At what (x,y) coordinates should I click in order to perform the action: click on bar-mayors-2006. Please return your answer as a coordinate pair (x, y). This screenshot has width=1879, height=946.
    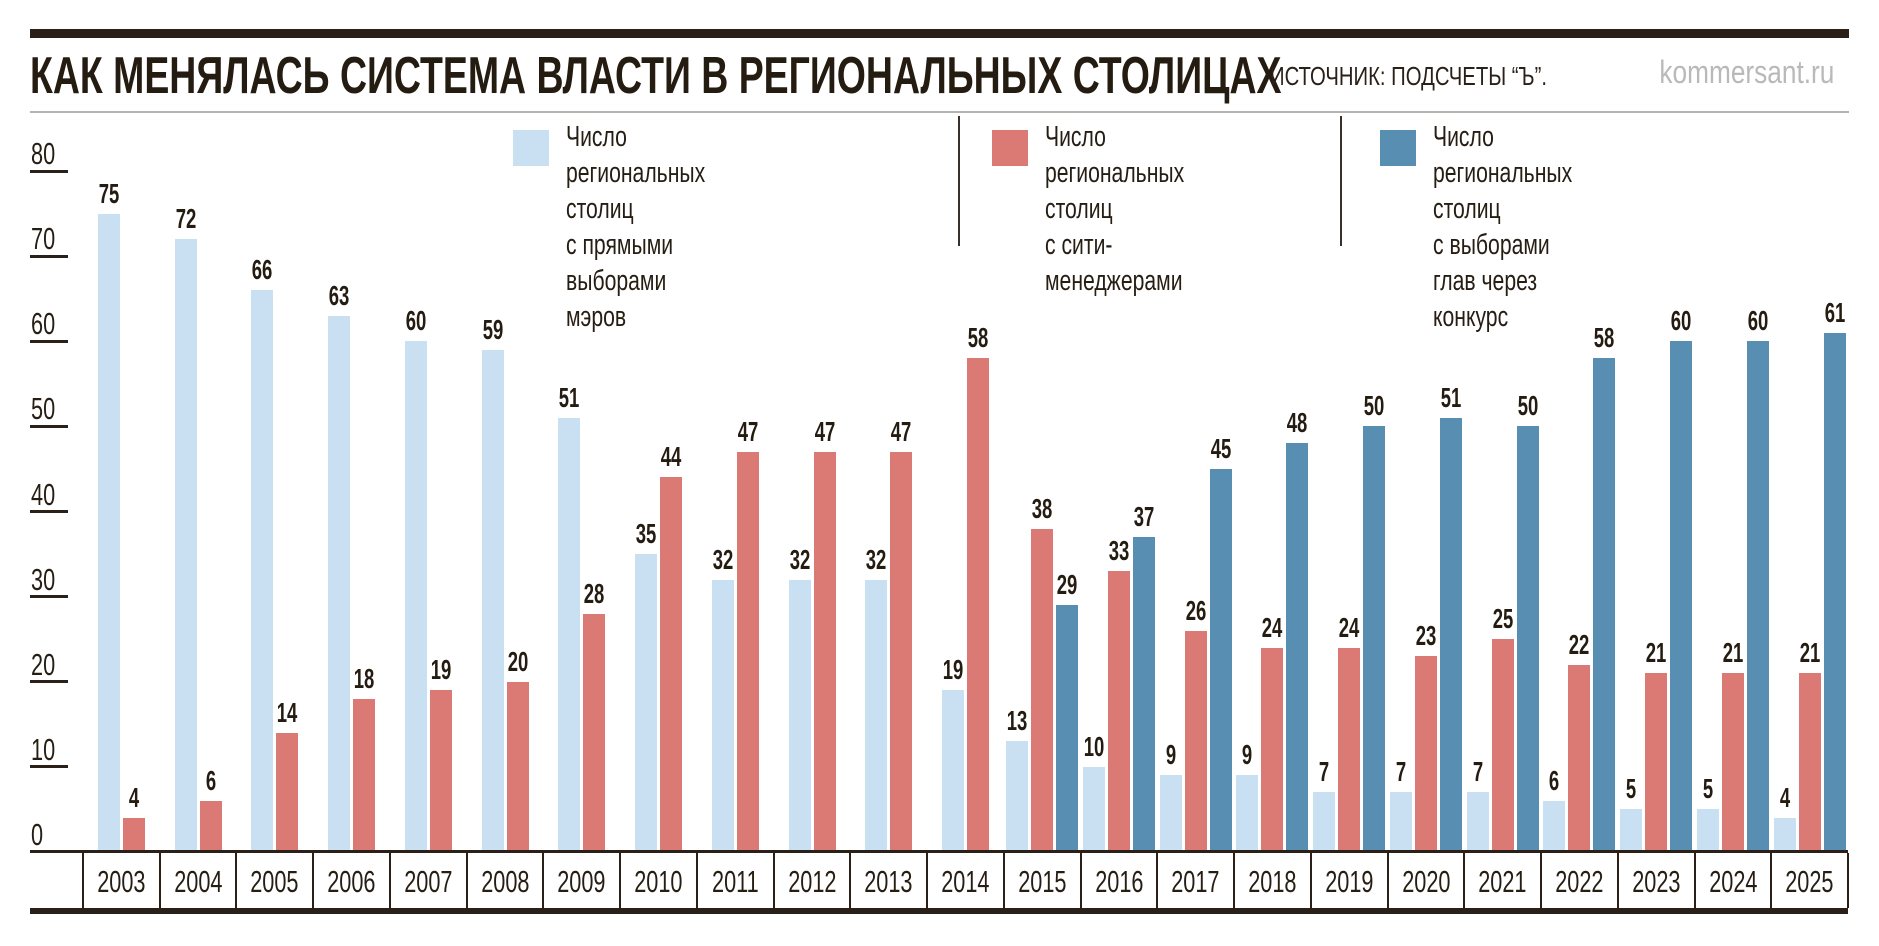
    Looking at the image, I should click on (339, 583).